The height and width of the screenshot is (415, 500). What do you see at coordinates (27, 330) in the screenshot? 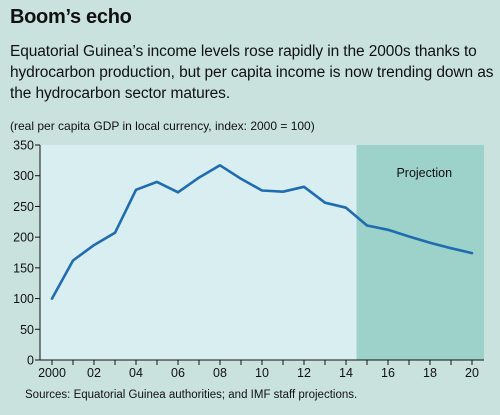
I see `y-tick-label: 50` at bounding box center [27, 330].